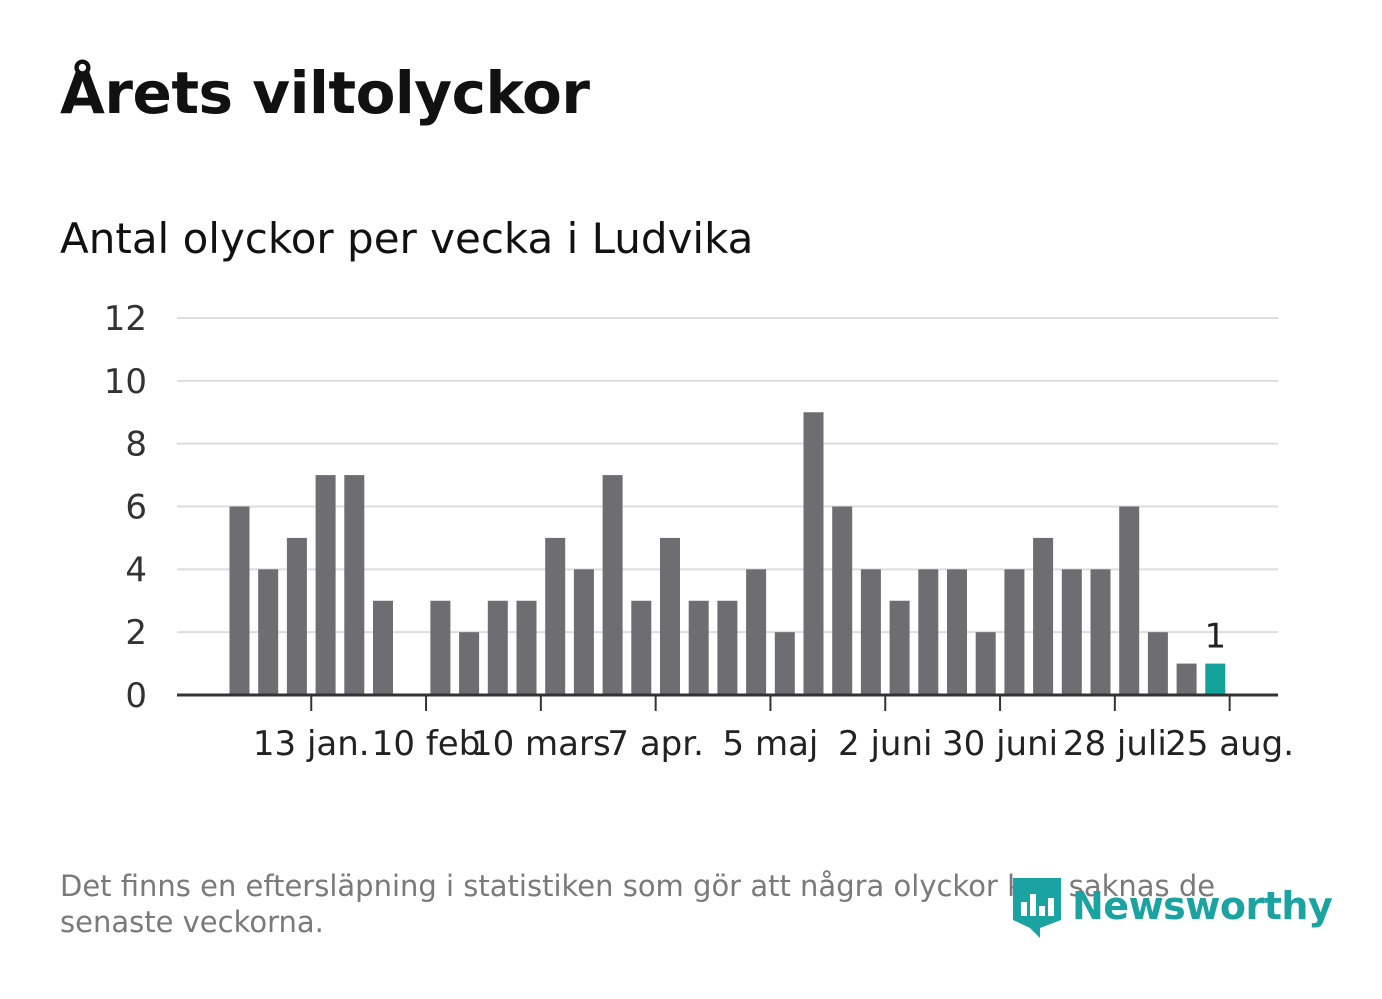 This screenshot has height=999, width=1382. I want to click on data-labels: 1, so click(1215, 637).